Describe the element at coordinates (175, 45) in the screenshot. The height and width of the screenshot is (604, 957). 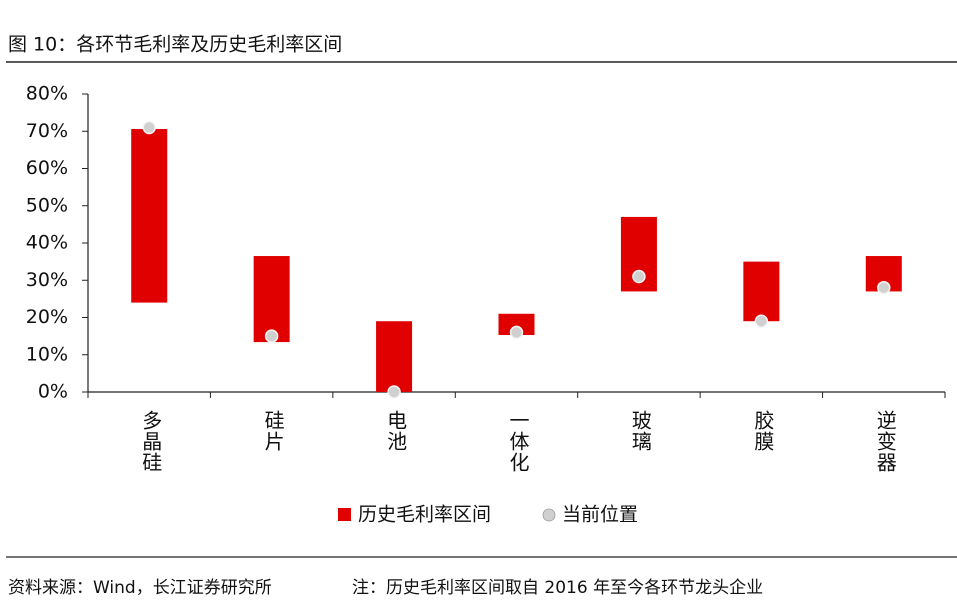
I see `chart-title: 图 10：各环节毛利率及历史毛利率区间` at that location.